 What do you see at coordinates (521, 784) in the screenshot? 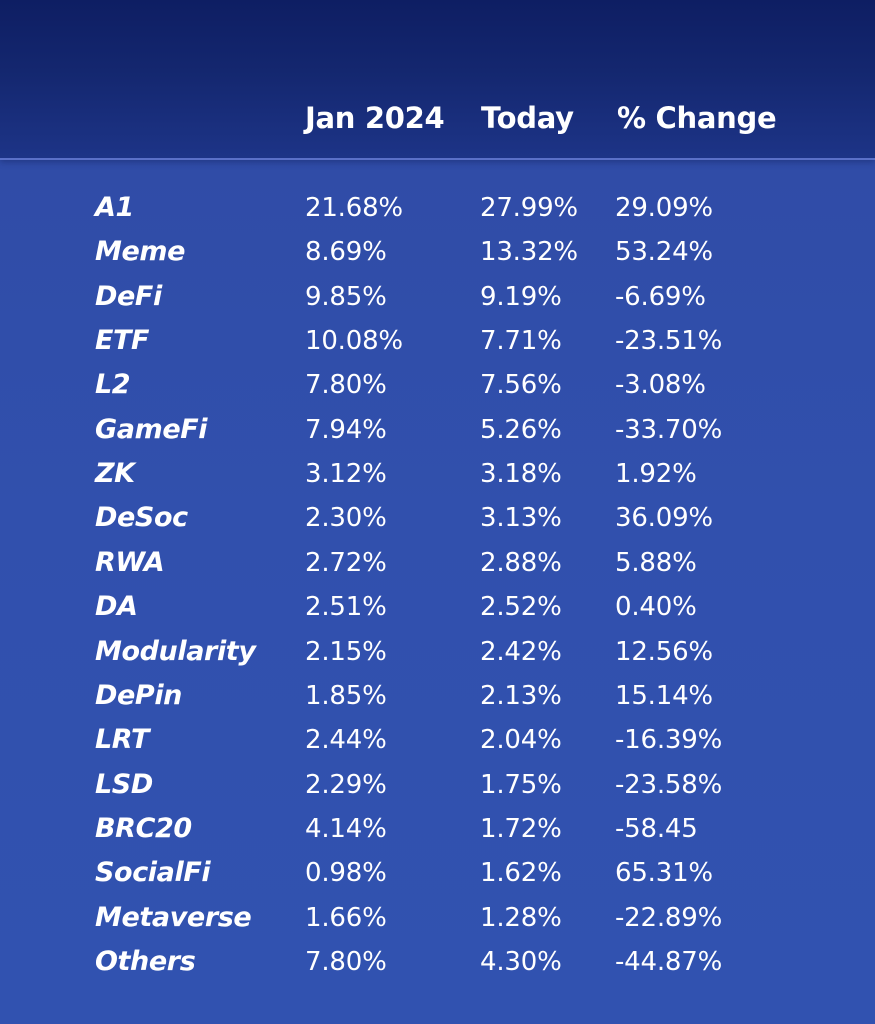
I see `today-value: 1.75%` at bounding box center [521, 784].